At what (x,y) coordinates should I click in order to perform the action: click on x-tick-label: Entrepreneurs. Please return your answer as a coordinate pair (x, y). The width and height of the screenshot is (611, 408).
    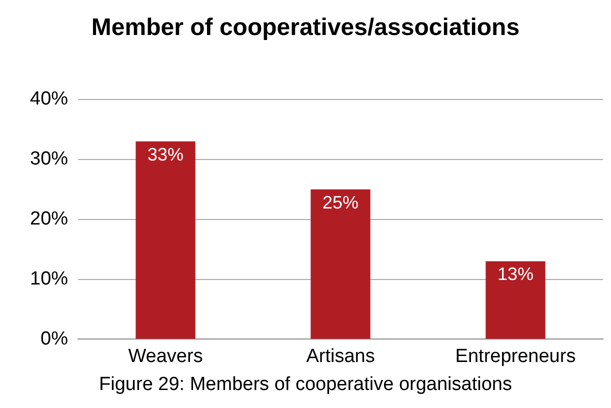
    Looking at the image, I should click on (515, 356).